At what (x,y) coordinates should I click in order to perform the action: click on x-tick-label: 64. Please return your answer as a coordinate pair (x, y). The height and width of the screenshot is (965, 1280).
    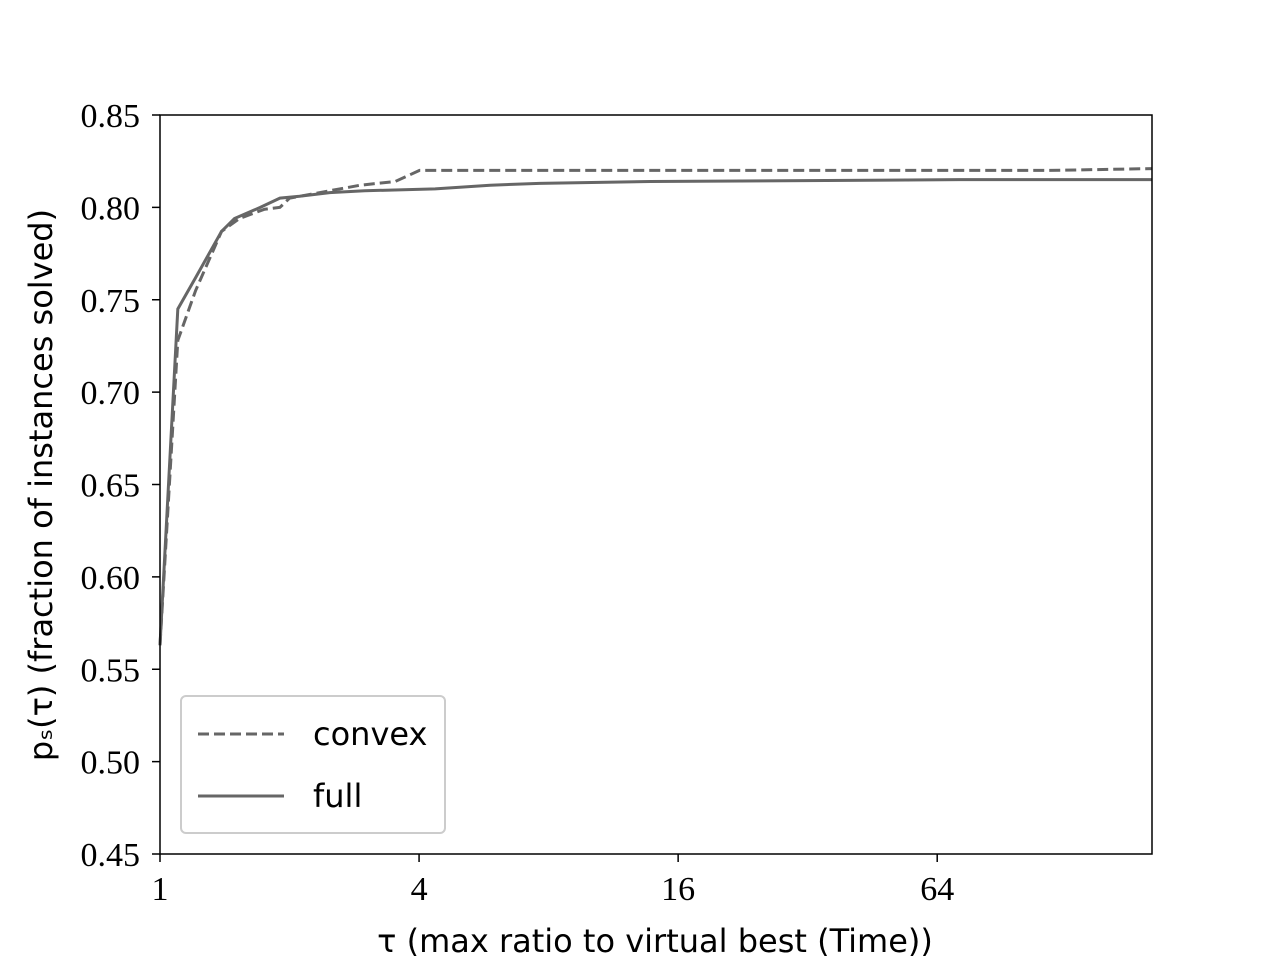
    Looking at the image, I should click on (937, 889).